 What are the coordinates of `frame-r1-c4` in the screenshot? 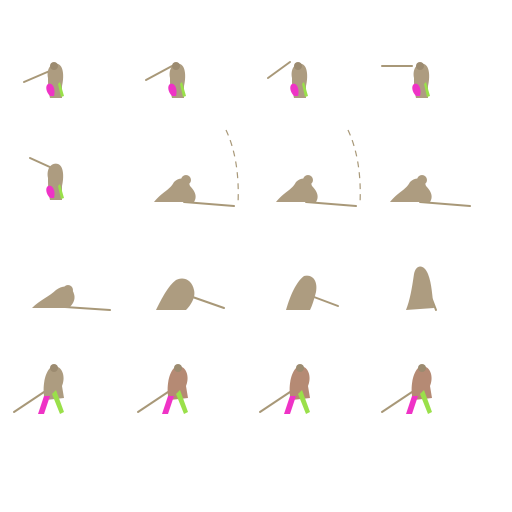 It's located at (405, 80).